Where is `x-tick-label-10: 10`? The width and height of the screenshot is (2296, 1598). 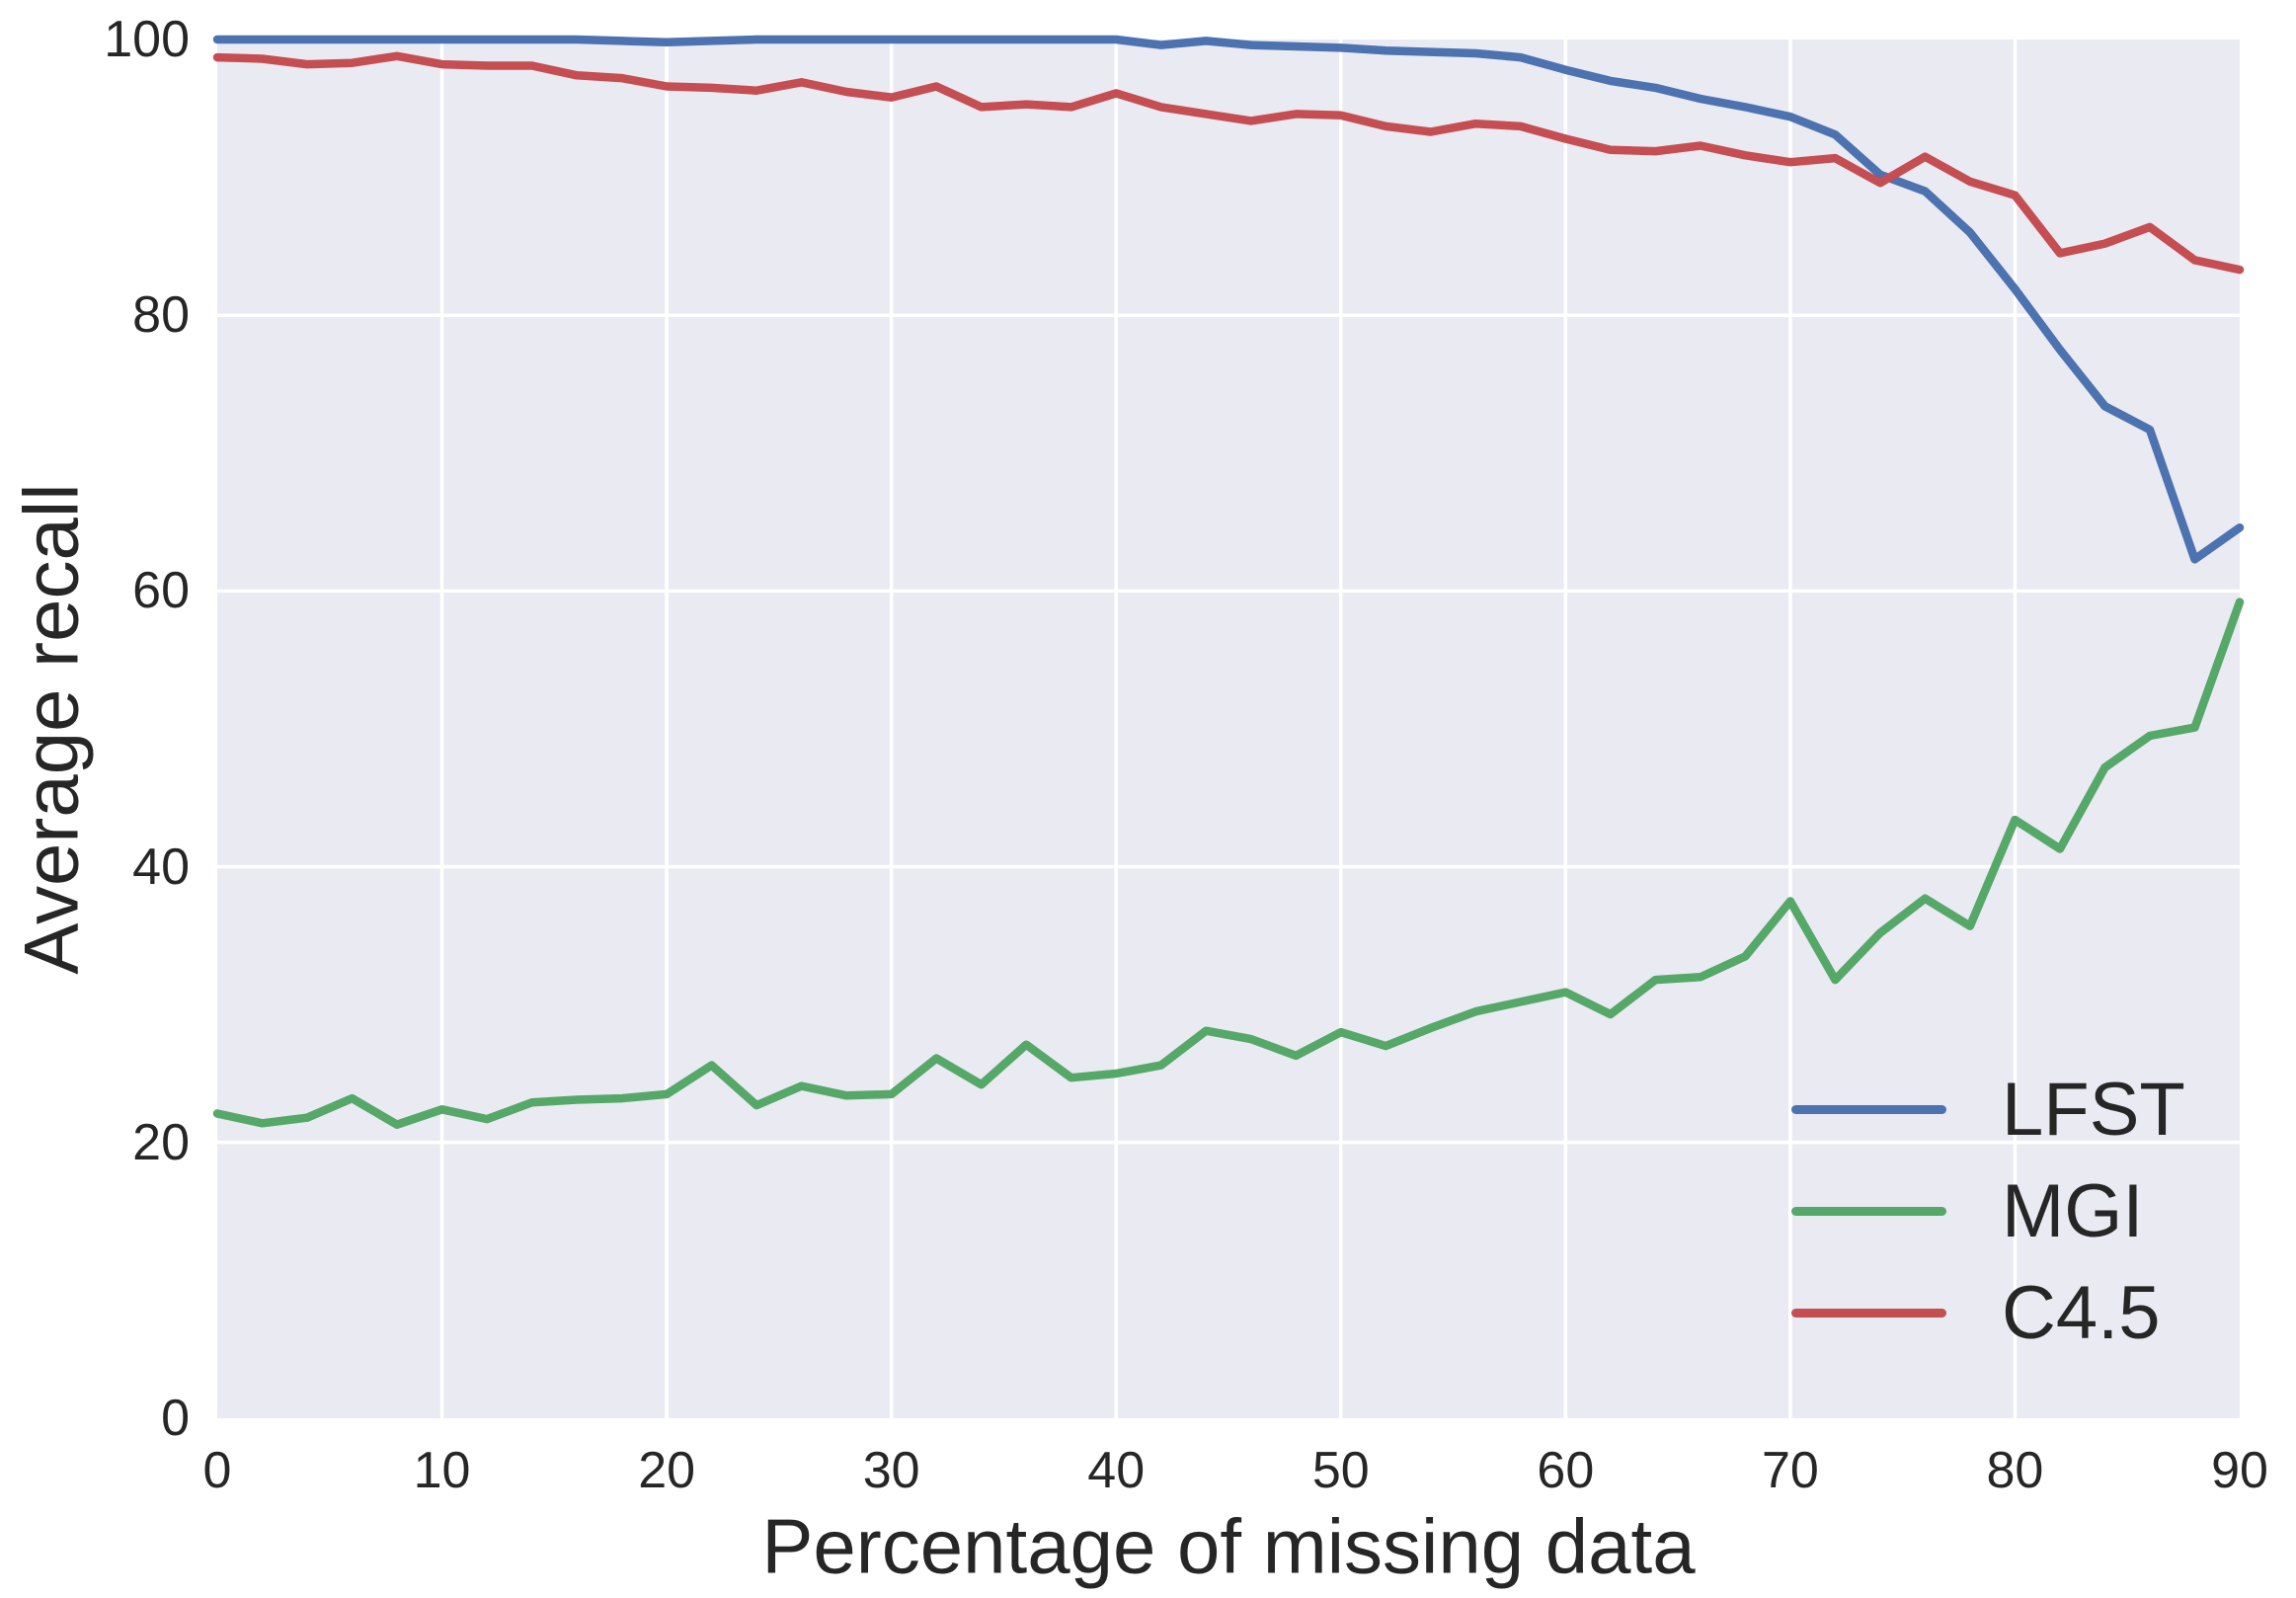 x-tick-label-10: 10 is located at coordinates (442, 1470).